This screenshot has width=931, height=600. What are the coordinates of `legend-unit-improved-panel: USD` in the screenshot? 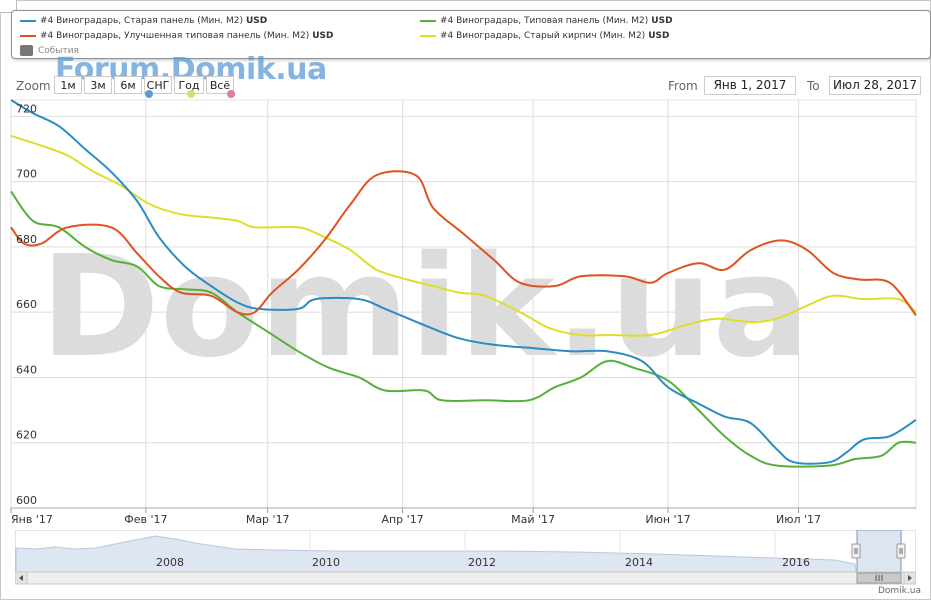 It's located at (323, 36).